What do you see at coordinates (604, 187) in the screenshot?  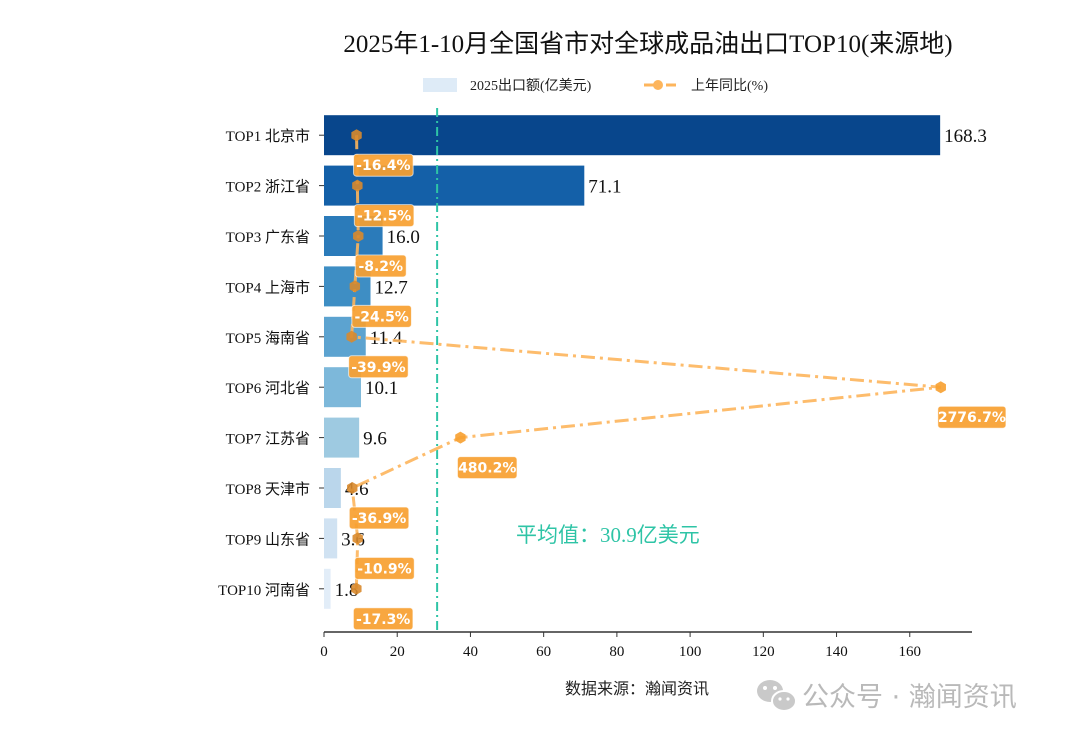 I see `bar-value-label: 71.1` at bounding box center [604, 187].